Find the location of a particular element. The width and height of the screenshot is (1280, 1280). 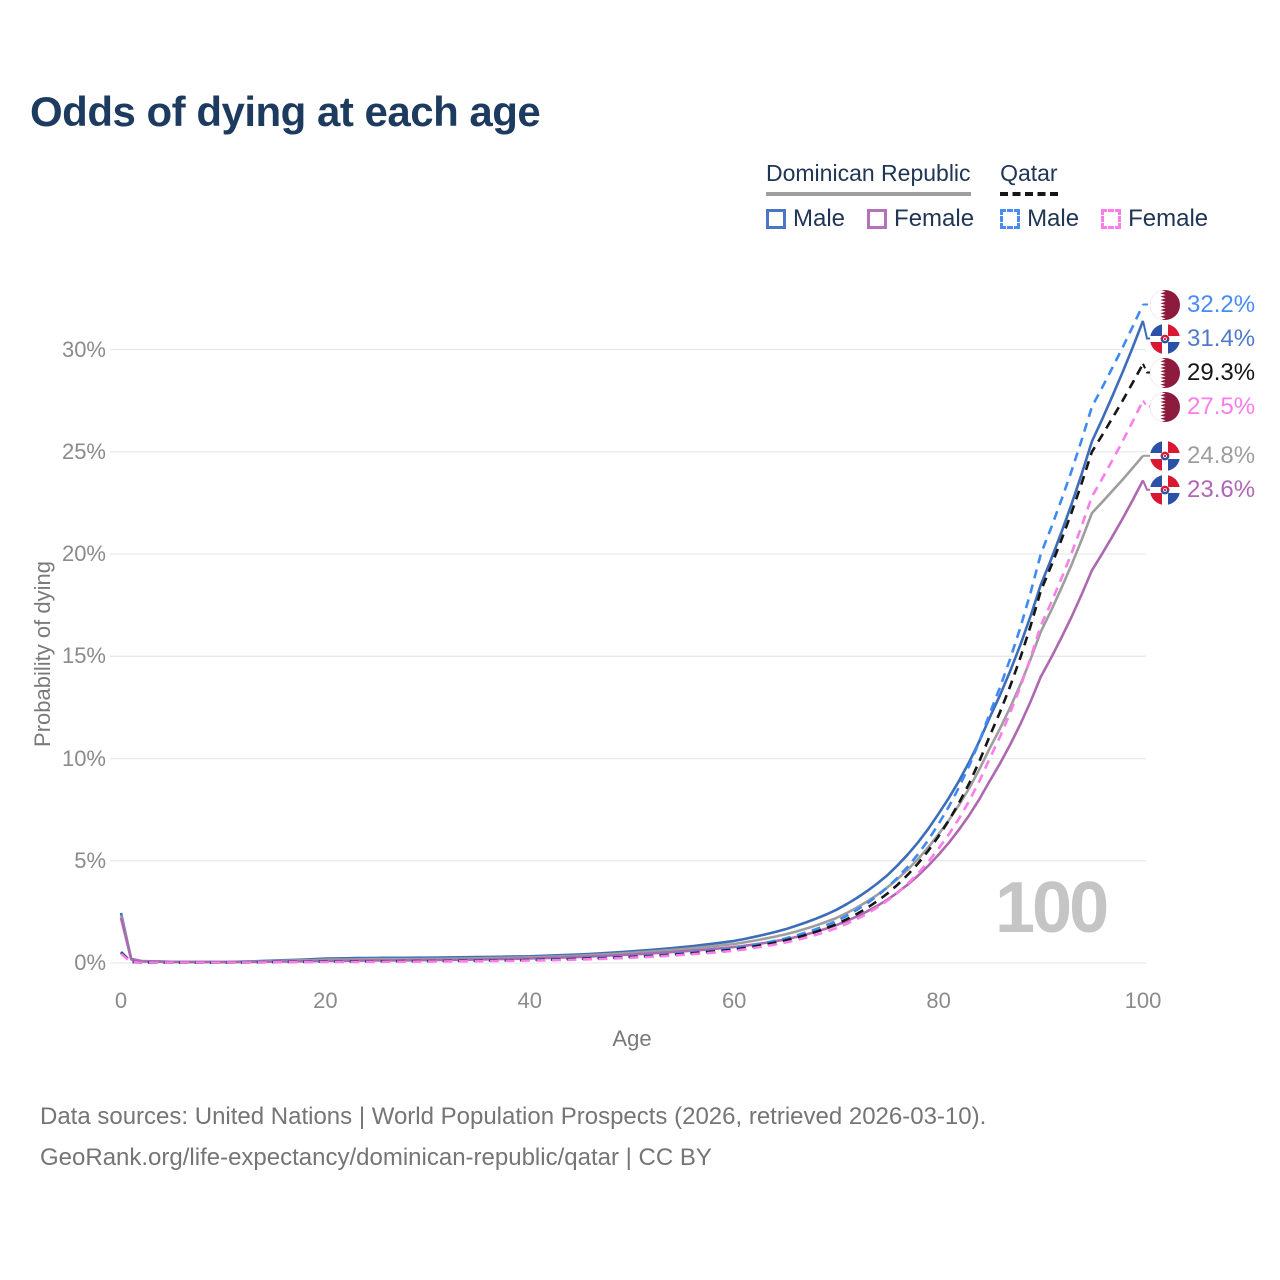

legend-item-qatar-female: Female is located at coordinates (1154, 219).